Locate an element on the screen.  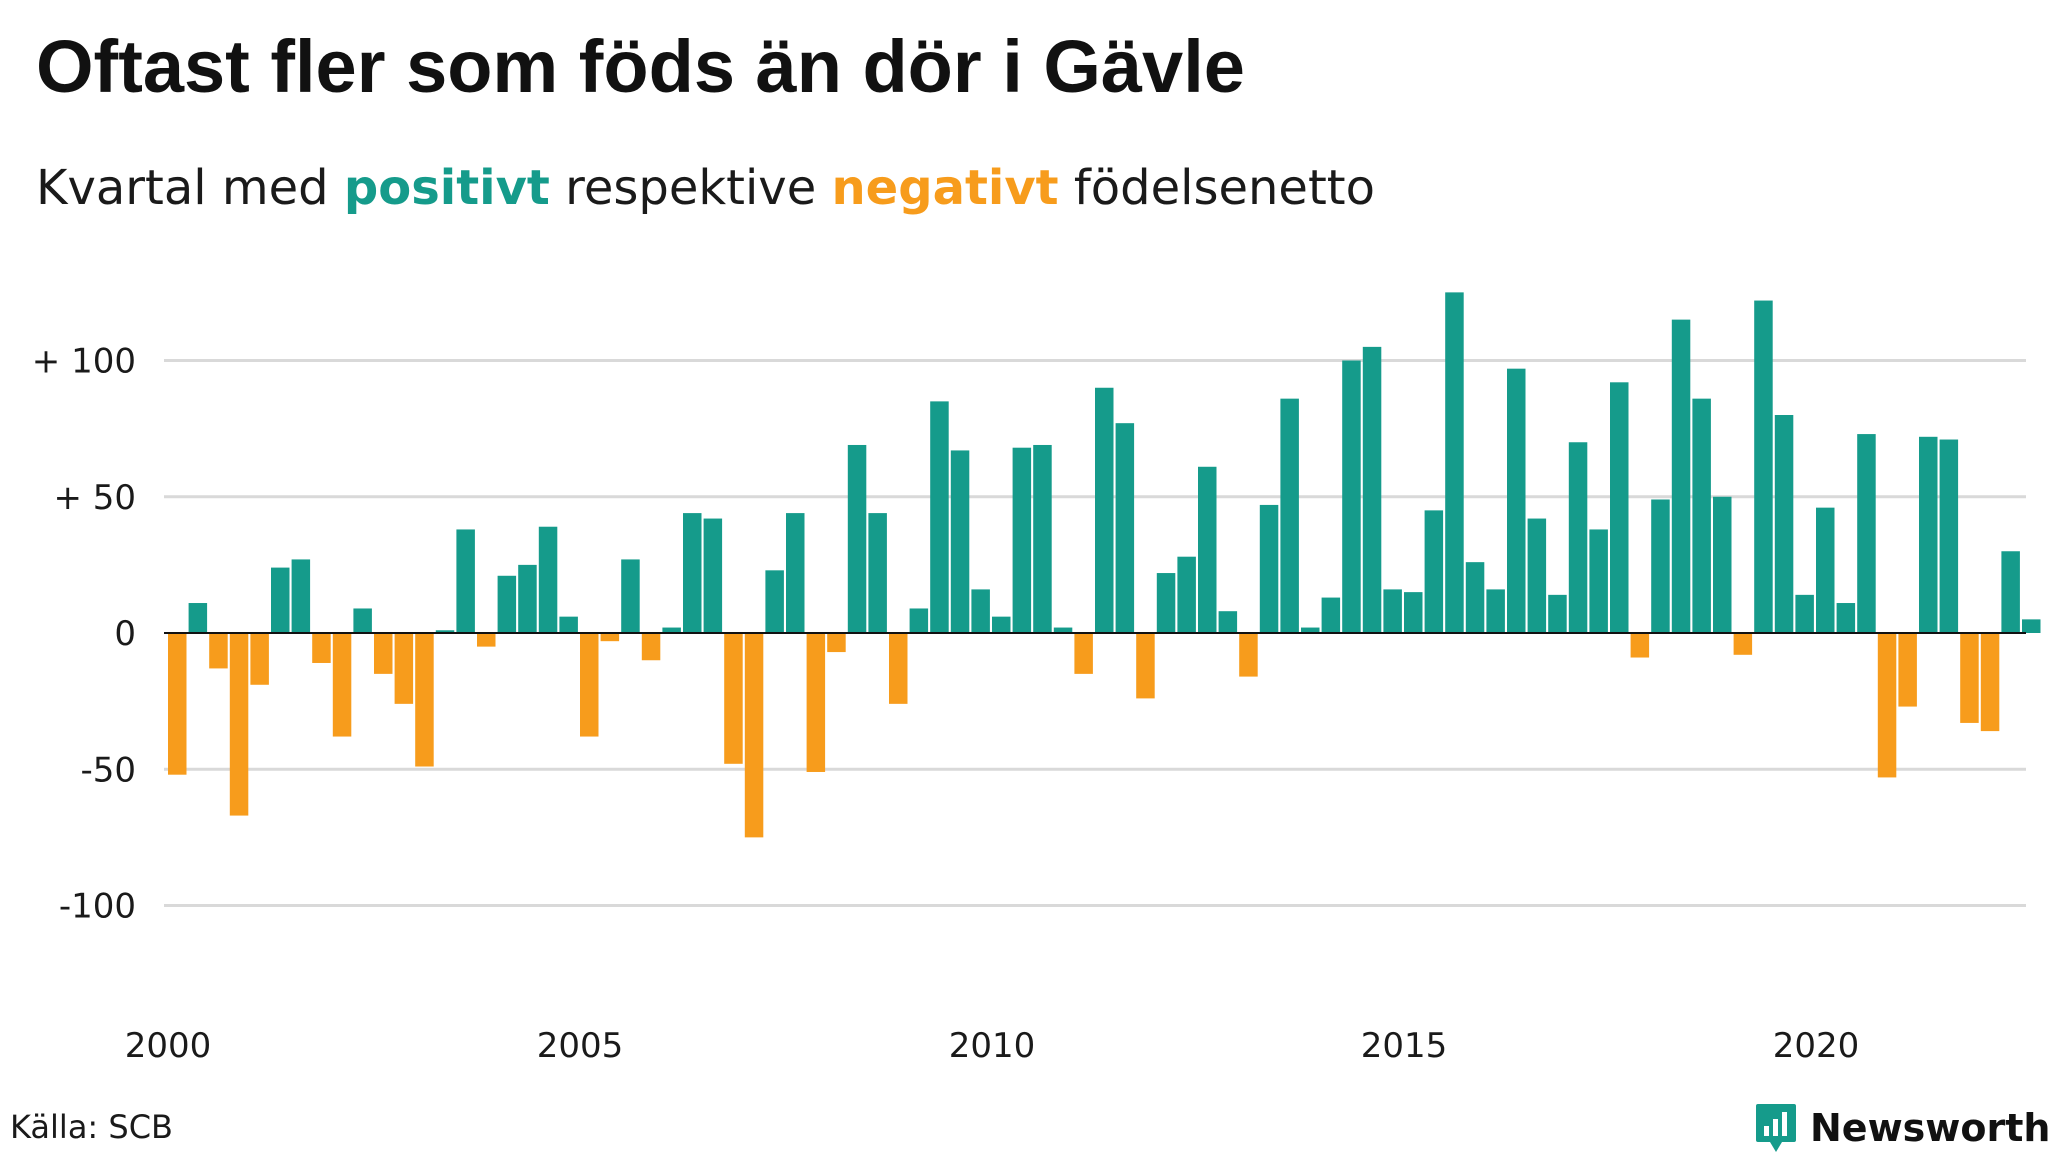
bar-2012K3 is located at coordinates (1207, 549).